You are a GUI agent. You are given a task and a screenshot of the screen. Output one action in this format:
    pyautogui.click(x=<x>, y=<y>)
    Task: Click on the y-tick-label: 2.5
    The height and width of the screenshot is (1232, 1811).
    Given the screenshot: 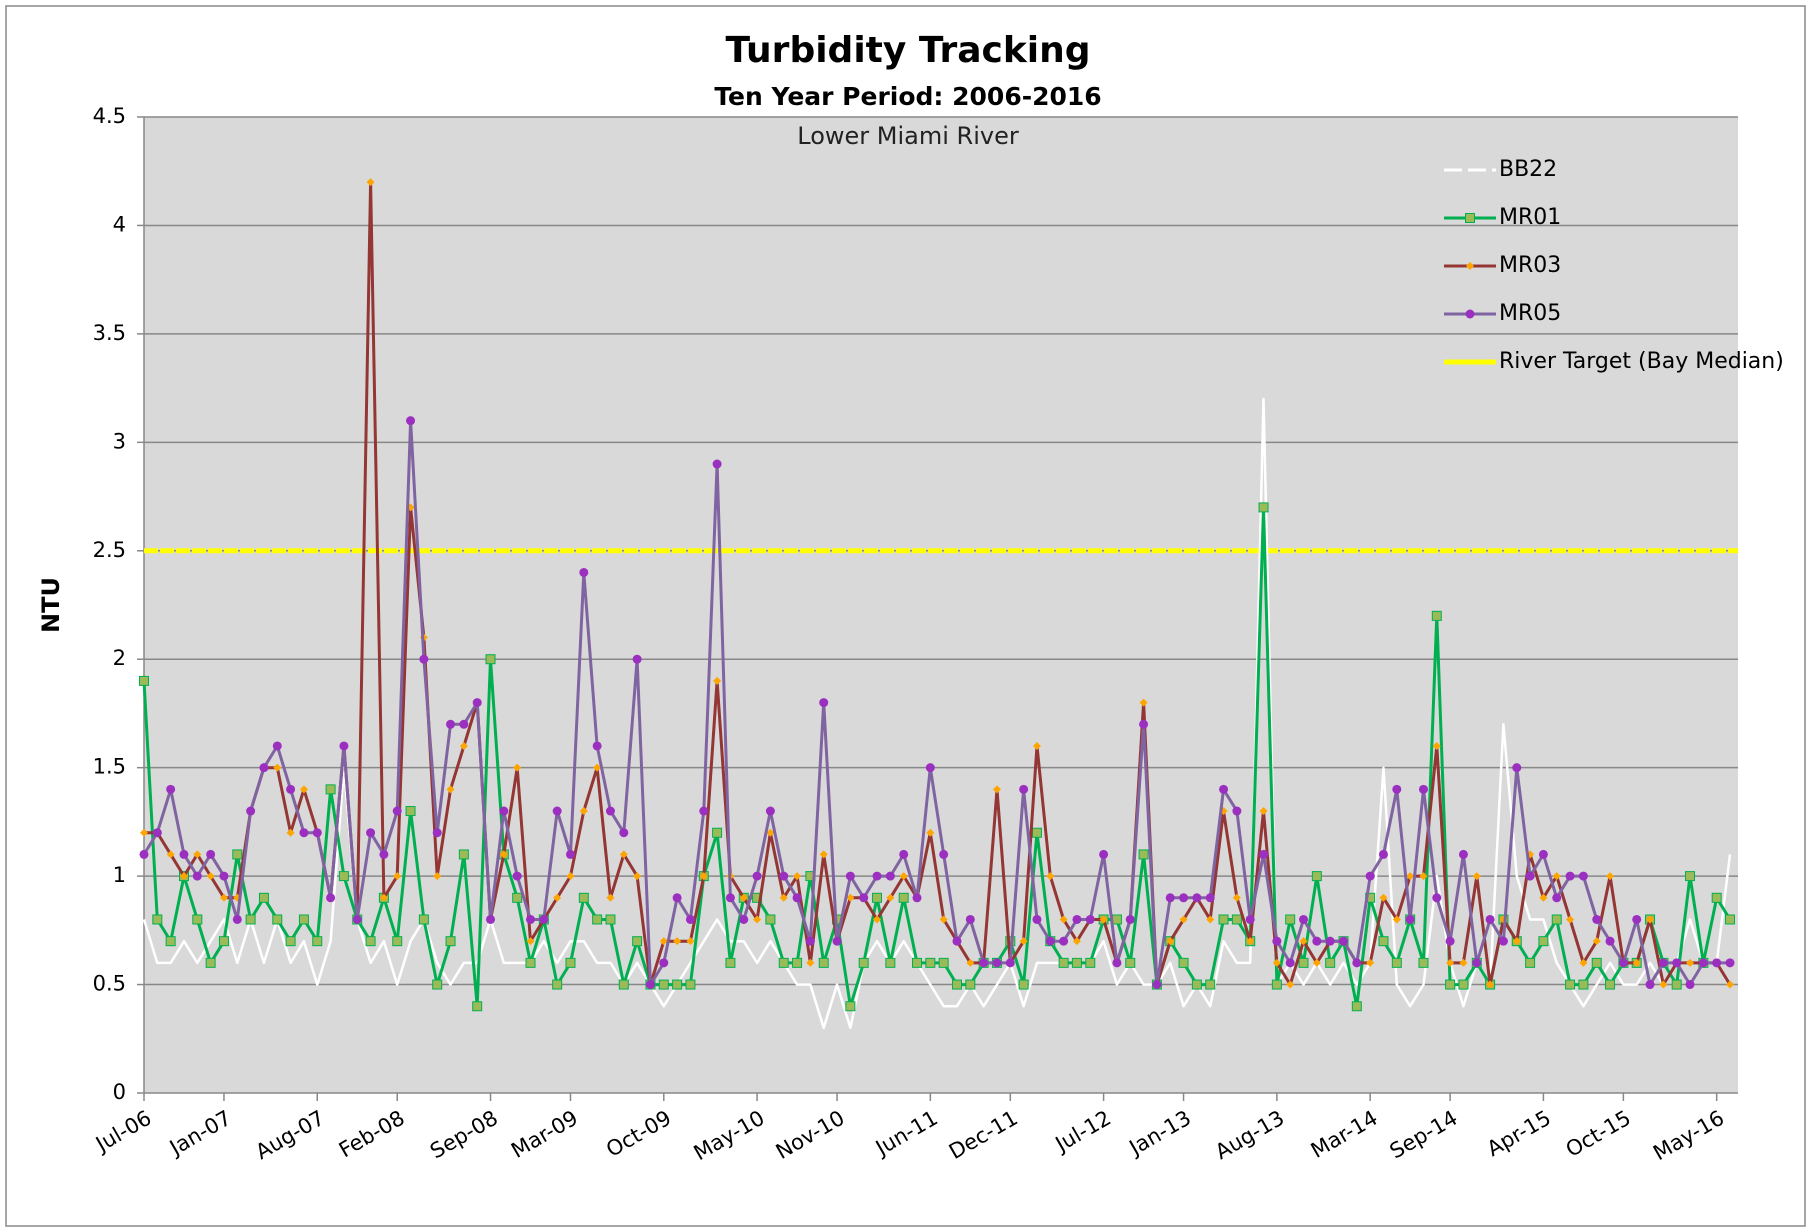 What is the action you would take?
    pyautogui.click(x=109, y=550)
    